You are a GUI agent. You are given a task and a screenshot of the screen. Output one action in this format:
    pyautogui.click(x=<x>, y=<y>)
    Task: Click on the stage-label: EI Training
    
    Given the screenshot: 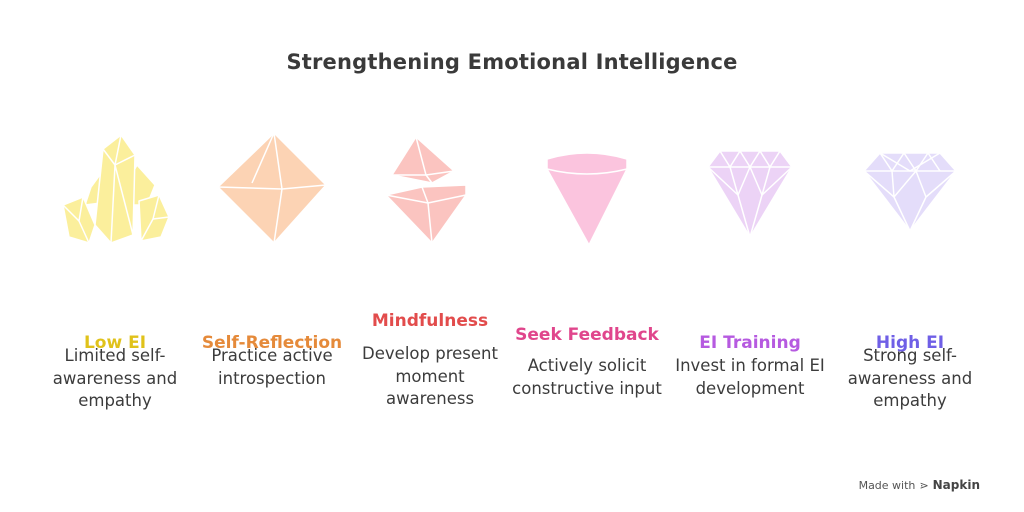 What is the action you would take?
    pyautogui.click(x=750, y=343)
    